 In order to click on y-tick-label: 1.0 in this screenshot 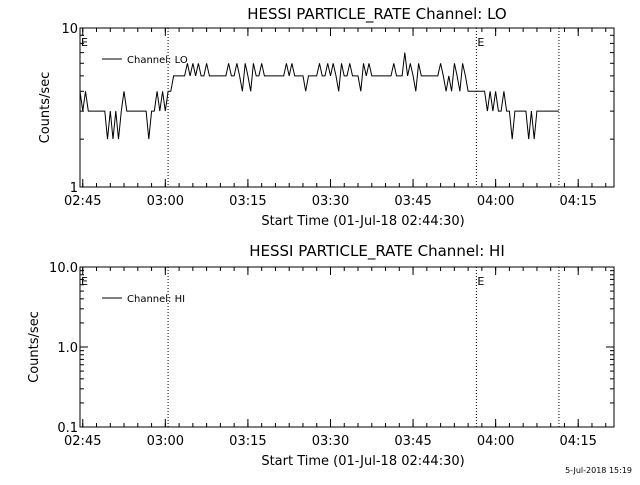, I will do `click(67, 348)`.